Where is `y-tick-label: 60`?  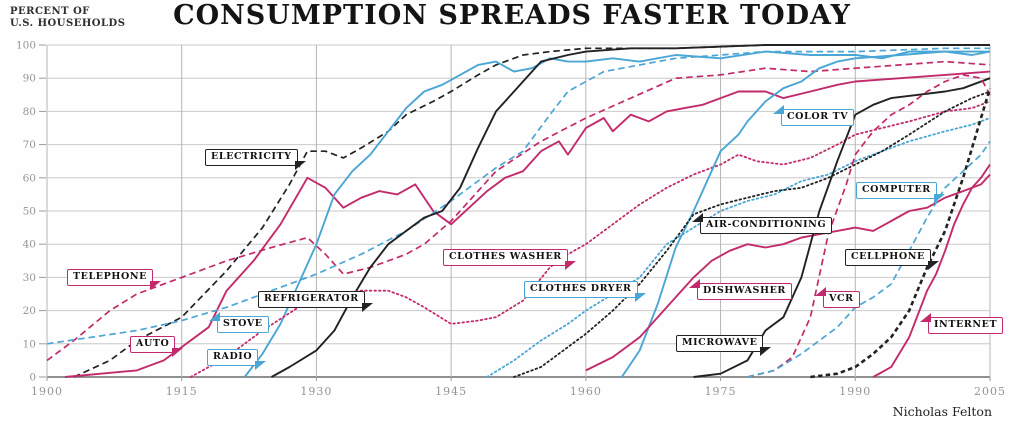
y-tick-label: 60 is located at coordinates (29, 178).